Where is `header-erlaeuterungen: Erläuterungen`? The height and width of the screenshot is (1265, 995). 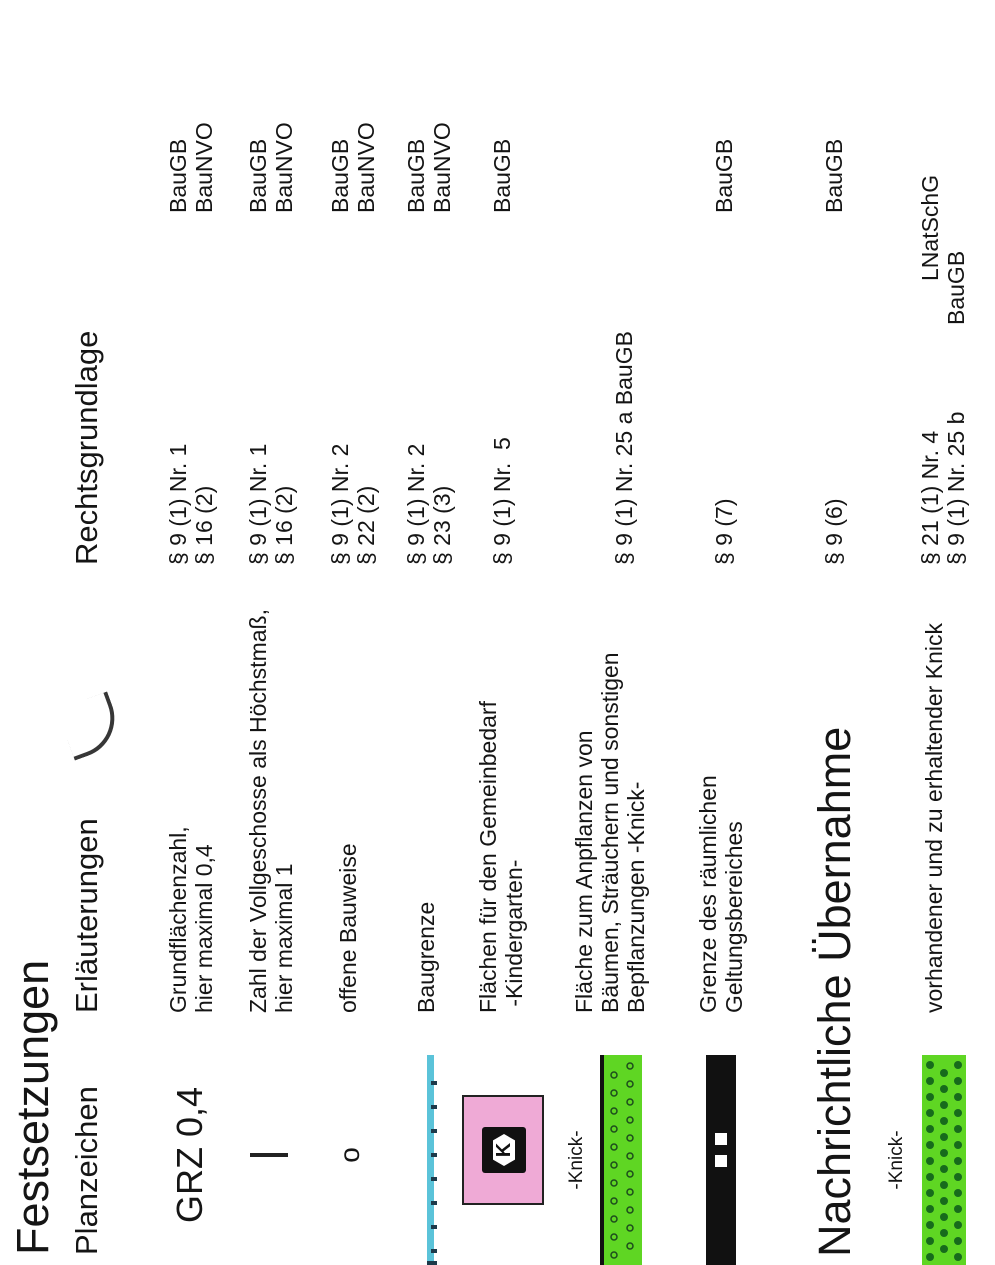 header-erlaeuterungen: Erläuterungen is located at coordinates (86, 915).